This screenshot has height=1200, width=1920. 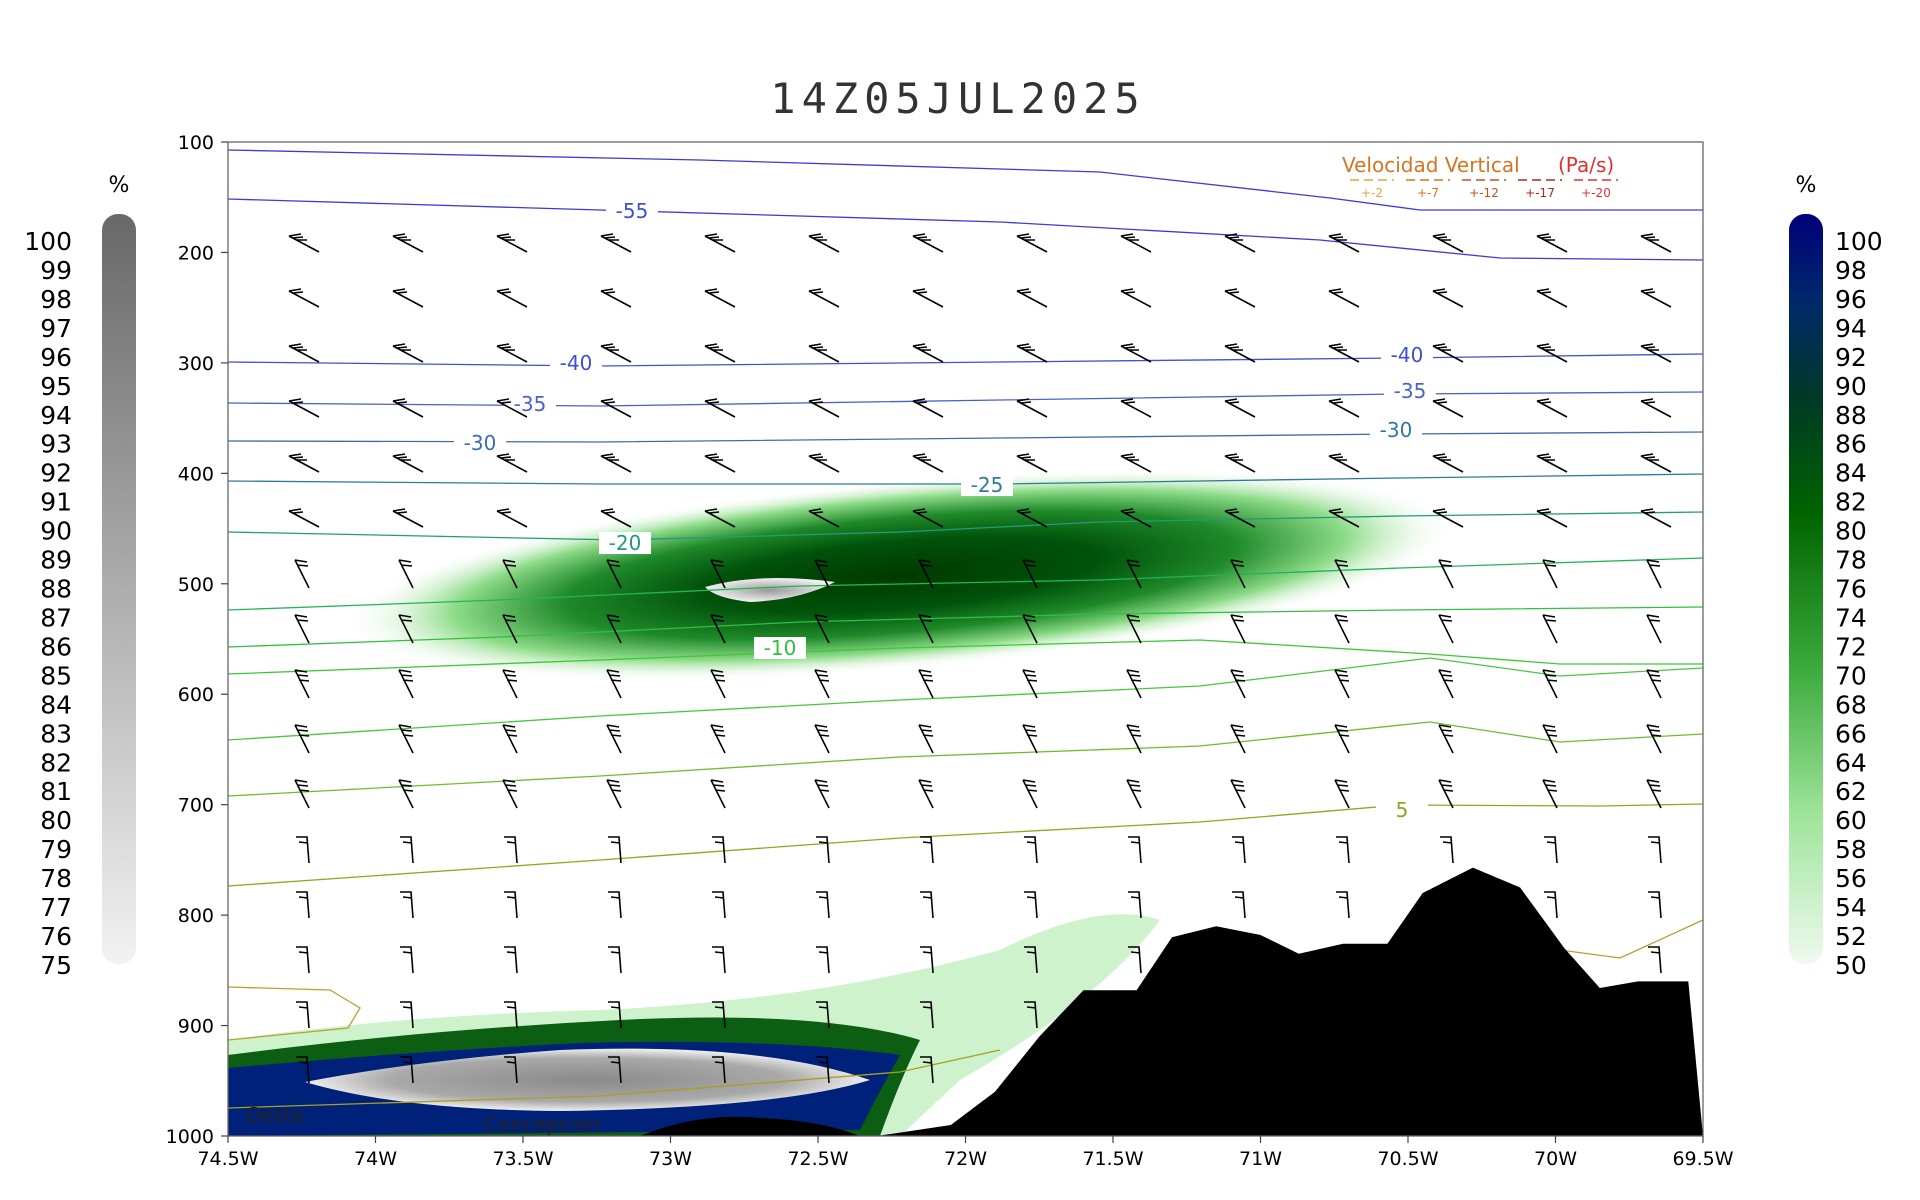 I want to click on chart-title: 14Z05JUL2025, so click(x=957, y=98).